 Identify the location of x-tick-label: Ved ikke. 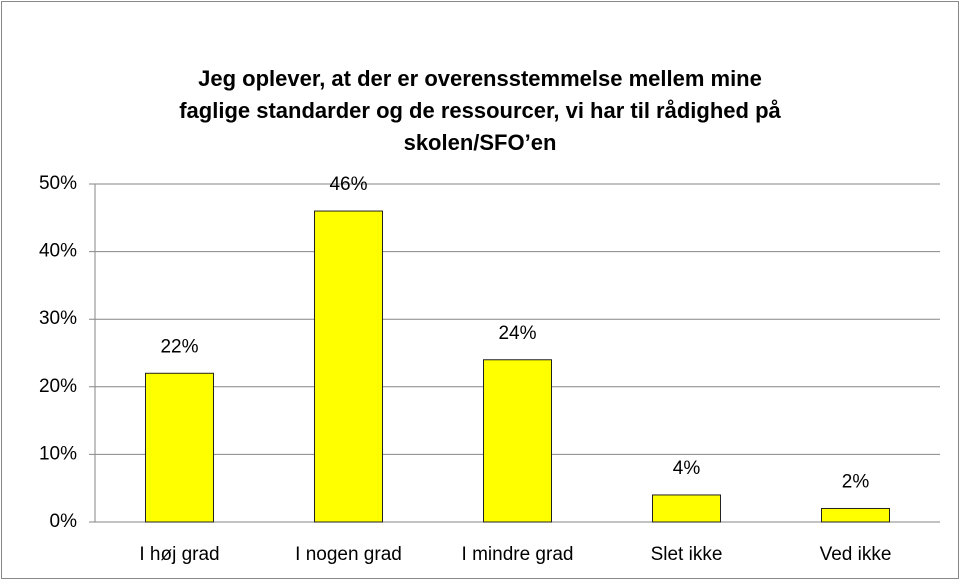
(856, 554).